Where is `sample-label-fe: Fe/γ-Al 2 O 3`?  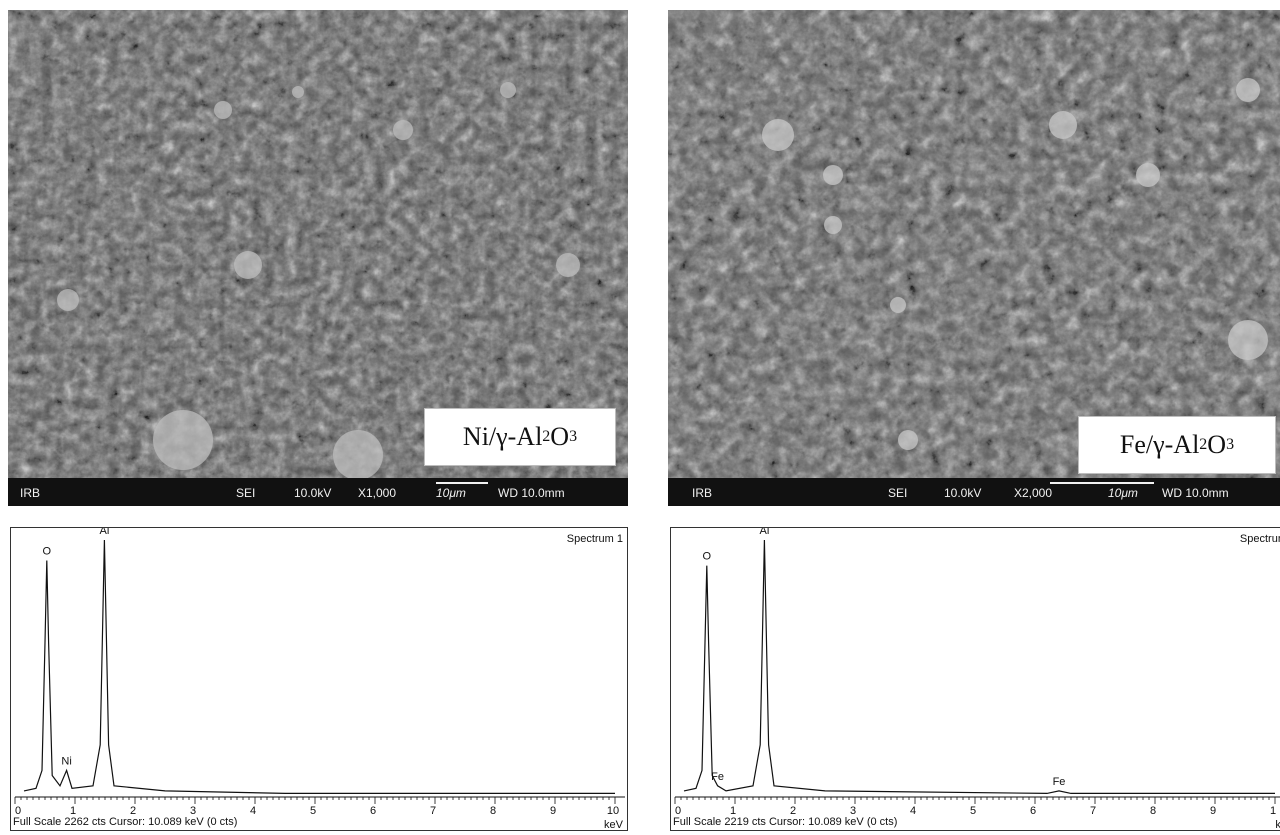 sample-label-fe: Fe/γ-Al 2 O 3 is located at coordinates (1177, 445).